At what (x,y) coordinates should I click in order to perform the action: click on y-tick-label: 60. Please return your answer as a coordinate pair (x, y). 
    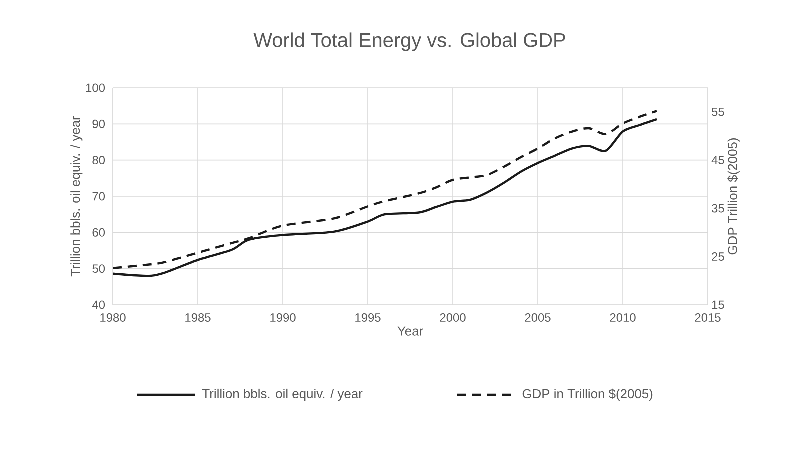
    Looking at the image, I should click on (99, 232).